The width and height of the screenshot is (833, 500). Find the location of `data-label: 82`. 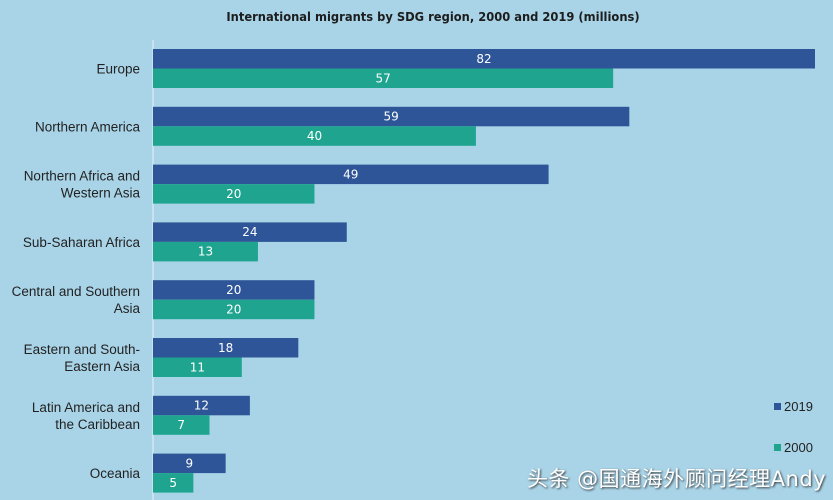

data-label: 82 is located at coordinates (483, 59).